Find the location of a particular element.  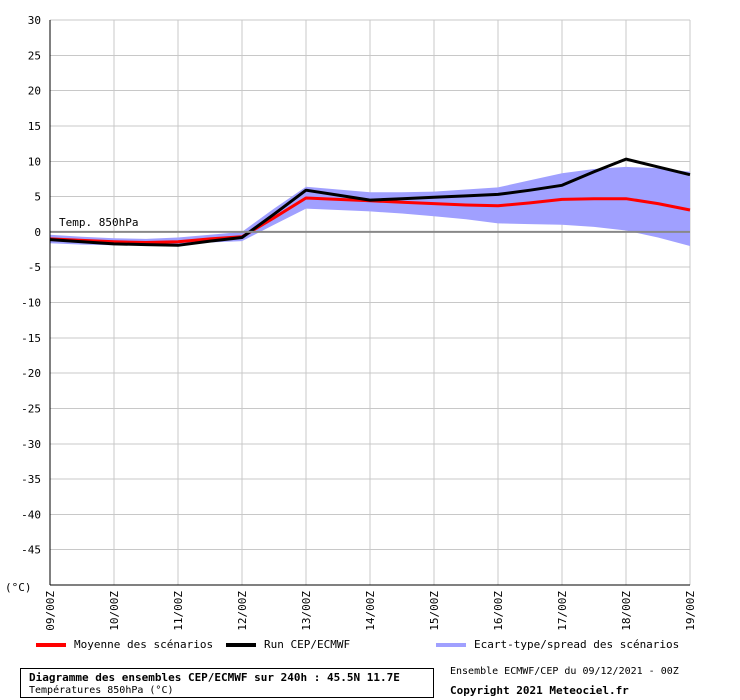

y-tick-label: -30 is located at coordinates (31, 444).